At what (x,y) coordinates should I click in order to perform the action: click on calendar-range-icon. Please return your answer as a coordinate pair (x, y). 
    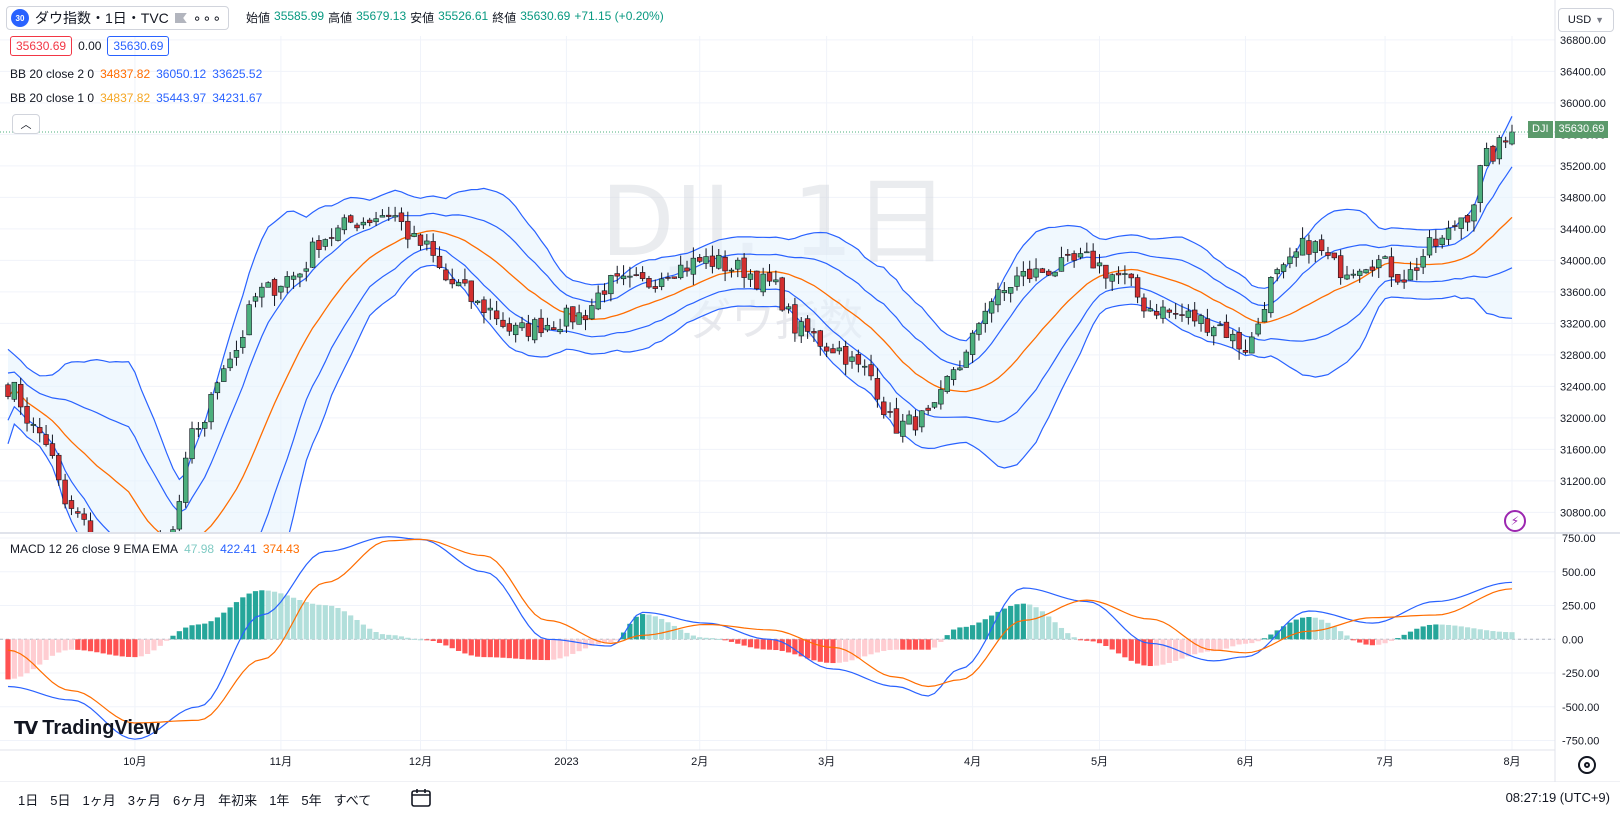
    Looking at the image, I should click on (421, 798).